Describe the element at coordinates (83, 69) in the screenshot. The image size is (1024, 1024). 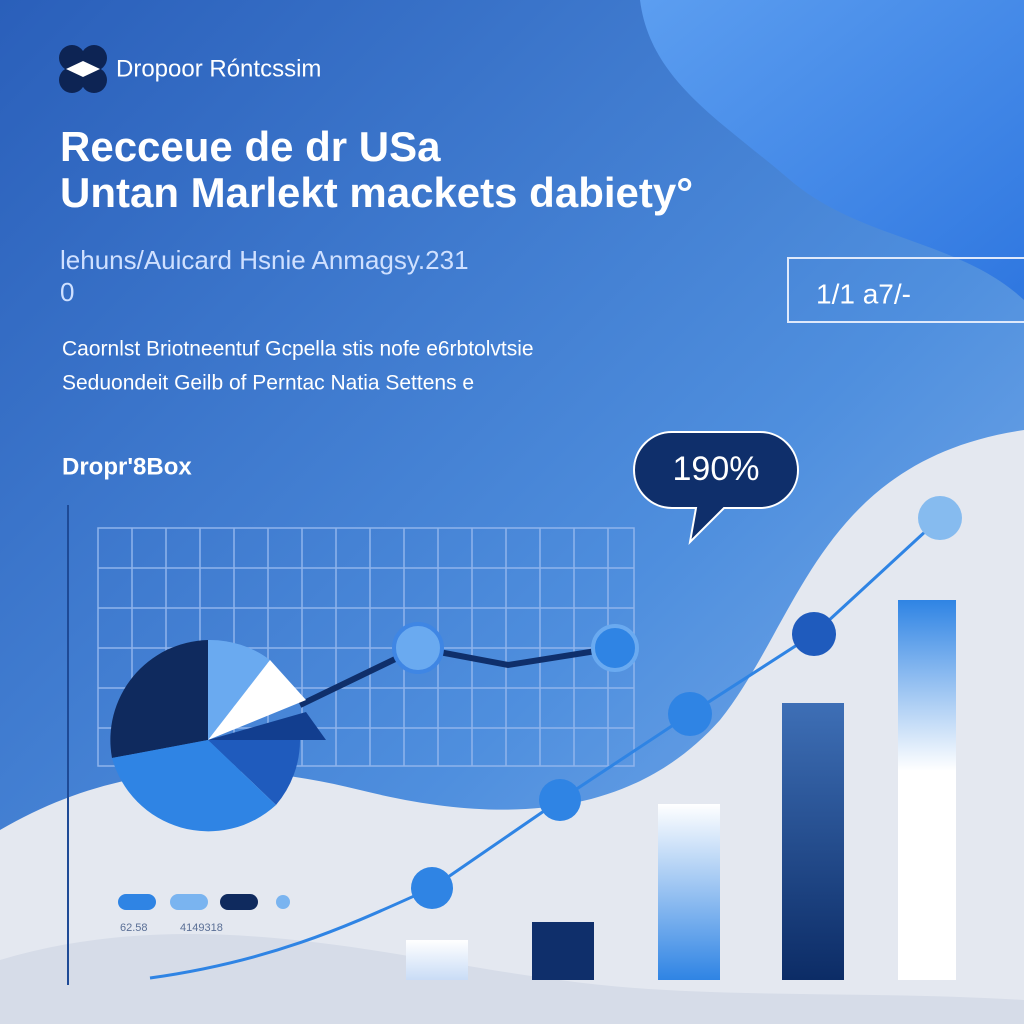
I see `logo` at that location.